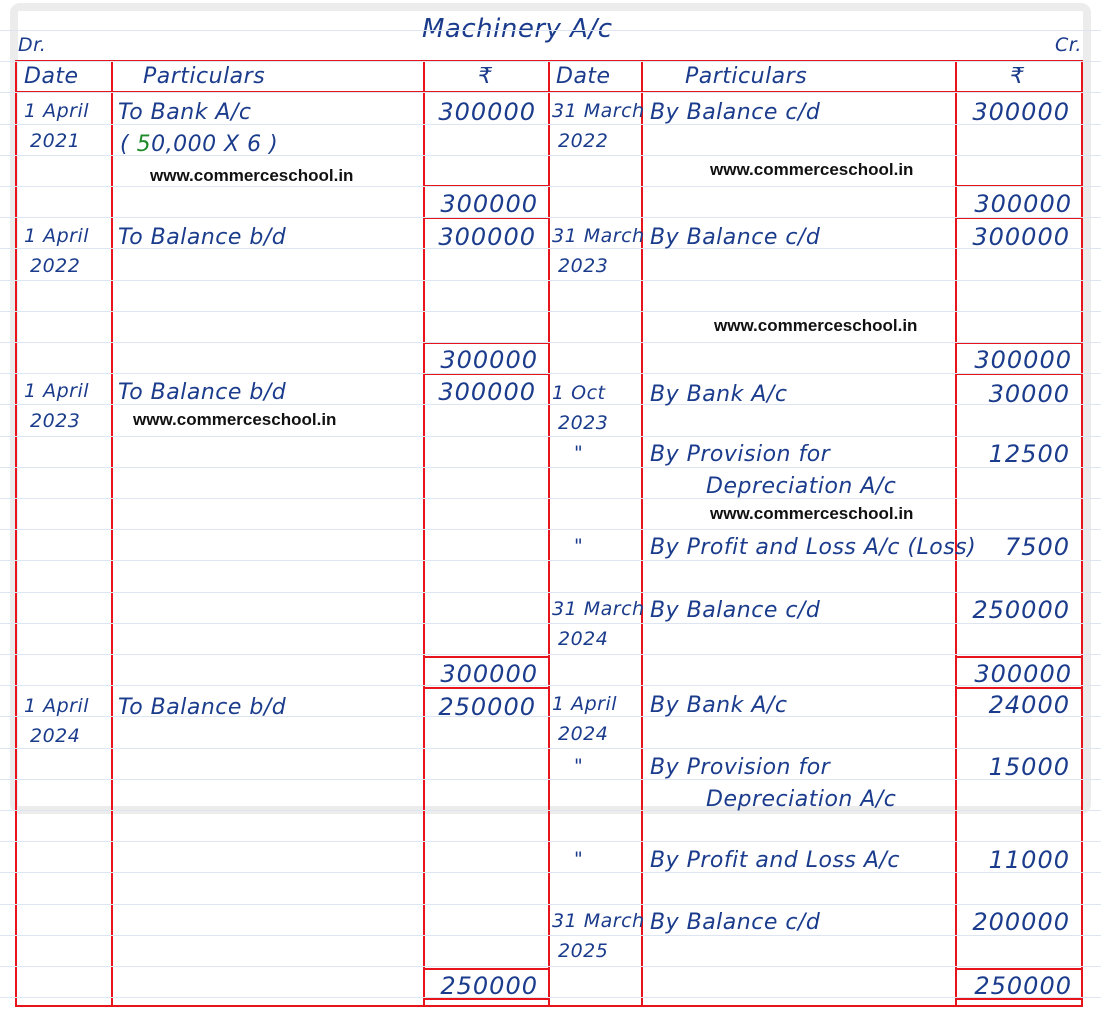 Image resolution: width=1101 pixels, height=1022 pixels. I want to click on entry-particulars: To Balance b/d, so click(202, 237).